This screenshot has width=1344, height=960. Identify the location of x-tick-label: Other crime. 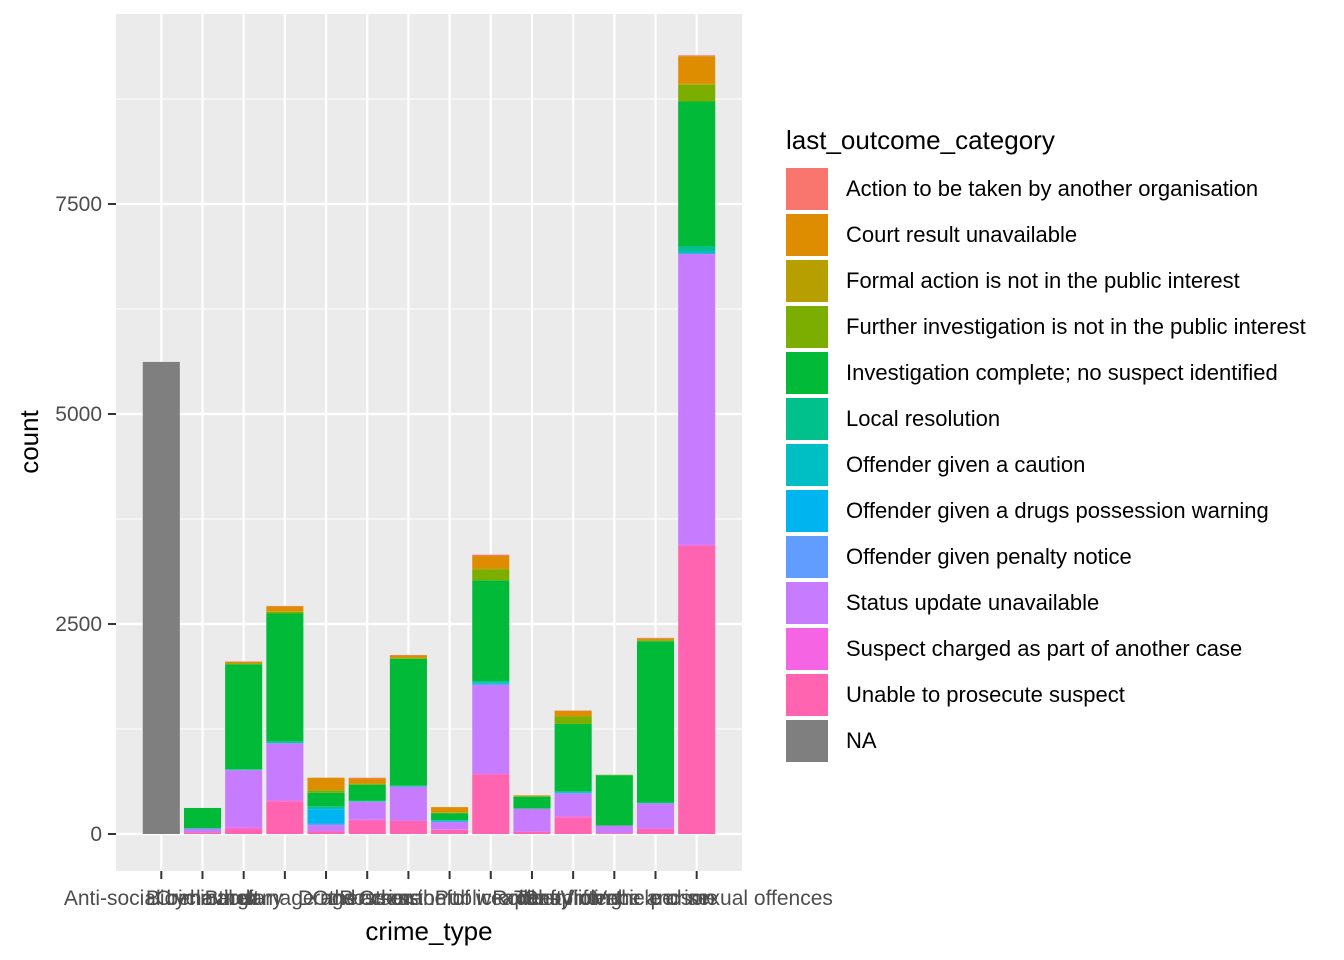
(367, 898).